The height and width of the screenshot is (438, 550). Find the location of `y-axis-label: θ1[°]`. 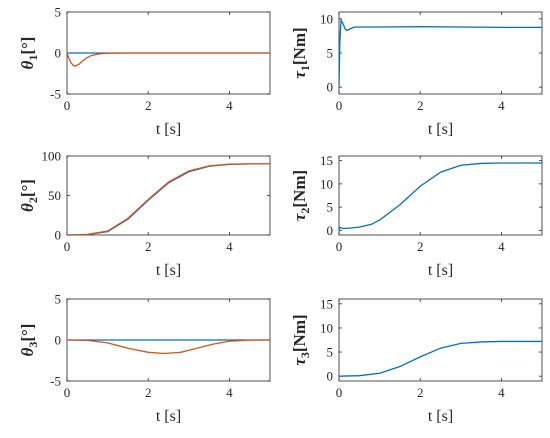

y-axis-label: θ1[°] is located at coordinates (29, 53).